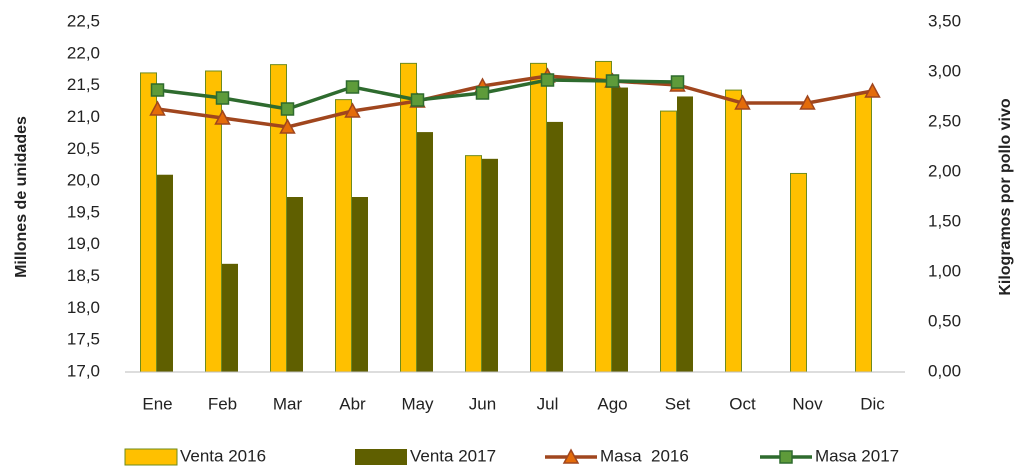 Image resolution: width=1021 pixels, height=468 pixels. Describe the element at coordinates (83, 211) in the screenshot. I see `y-tick-label: 19,5` at that location.